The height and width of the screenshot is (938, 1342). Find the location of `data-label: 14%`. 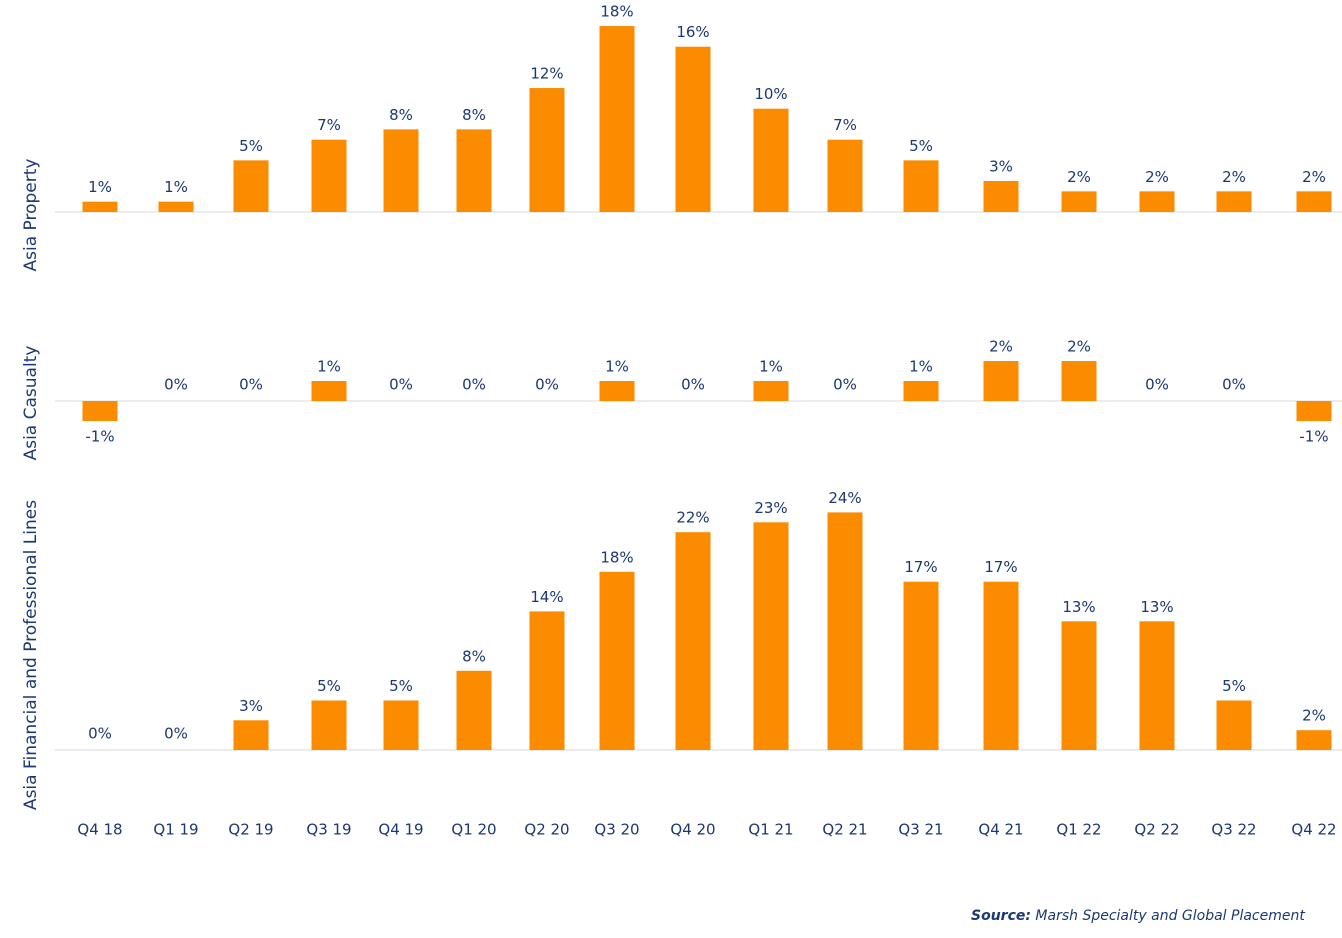

data-label: 14% is located at coordinates (546, 597).